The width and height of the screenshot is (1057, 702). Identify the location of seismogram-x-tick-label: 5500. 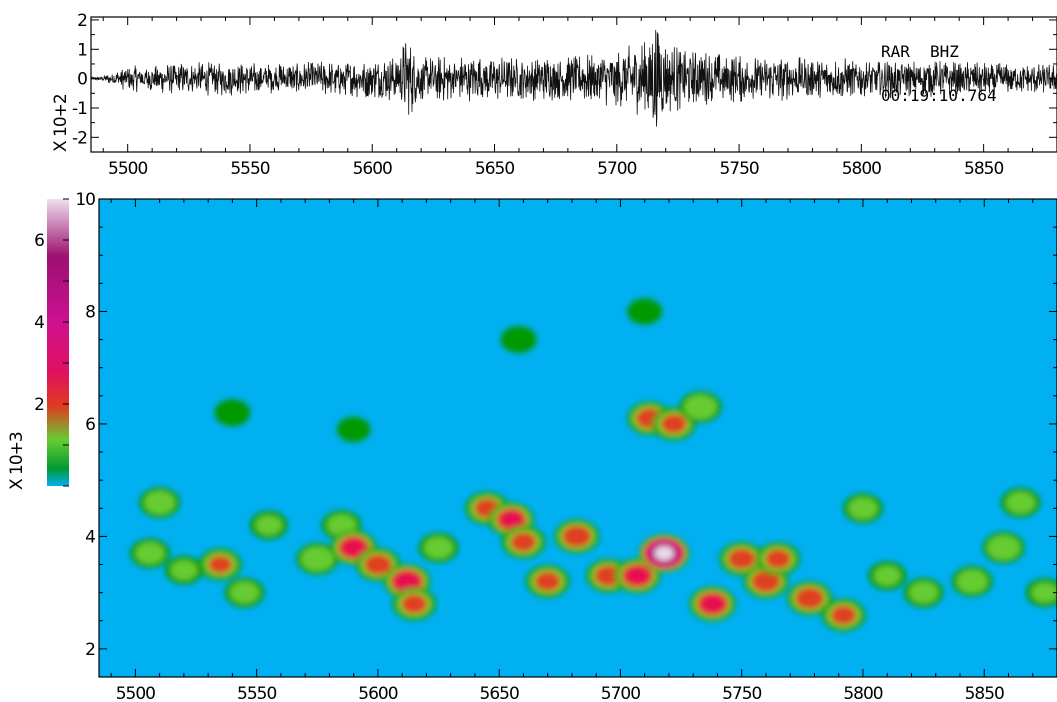
(127, 169).